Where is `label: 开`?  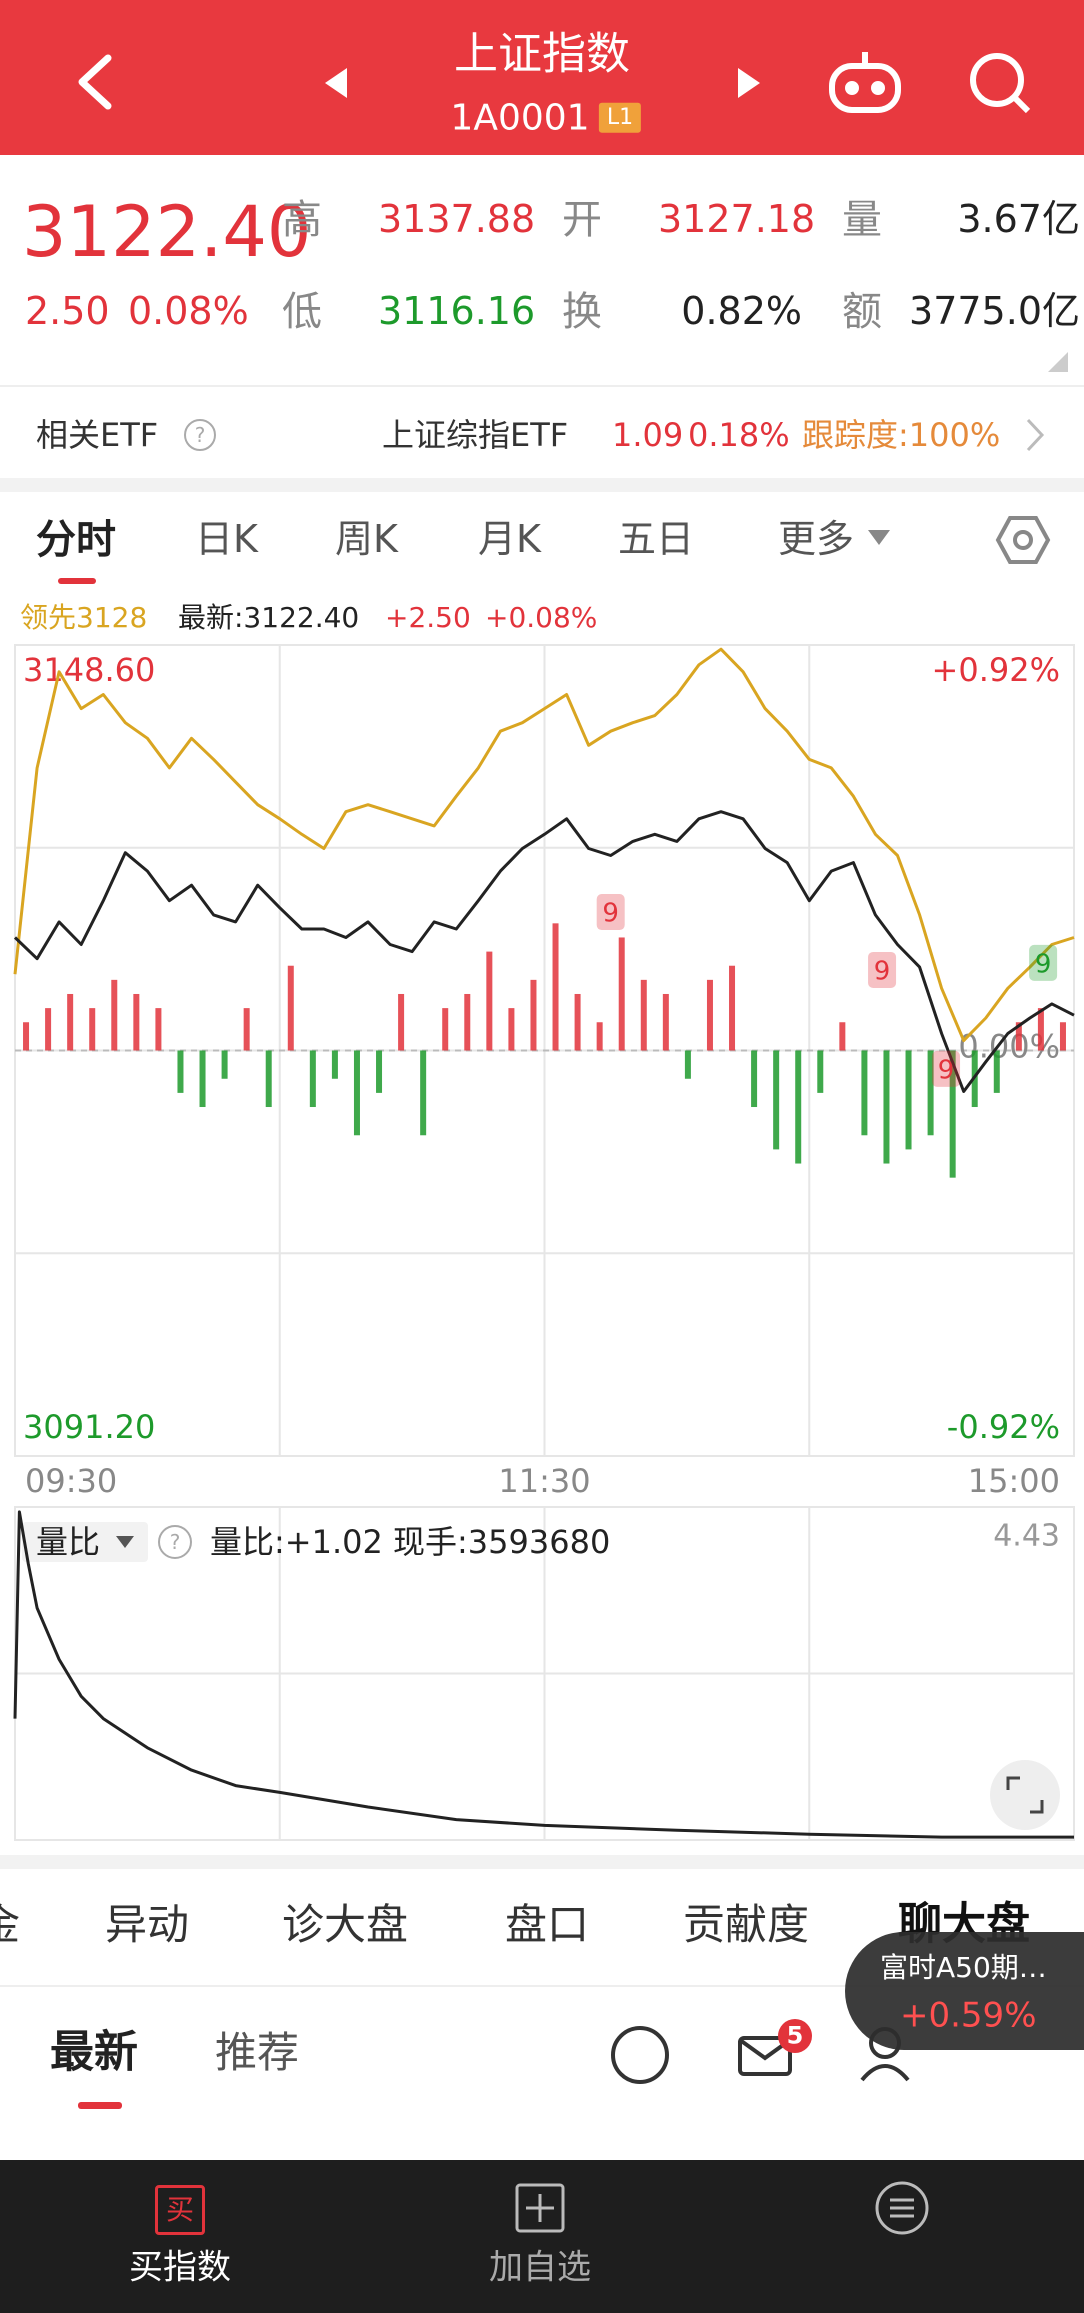 label: 开 is located at coordinates (582, 220).